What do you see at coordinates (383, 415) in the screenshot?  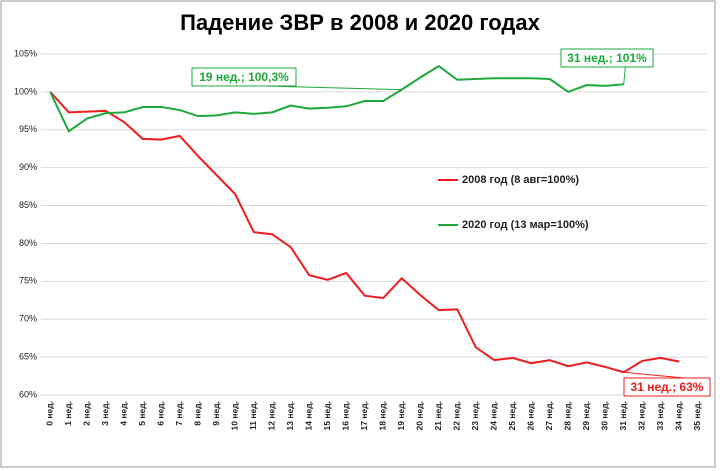 I see `x-tick-label: 18 нед.` at bounding box center [383, 415].